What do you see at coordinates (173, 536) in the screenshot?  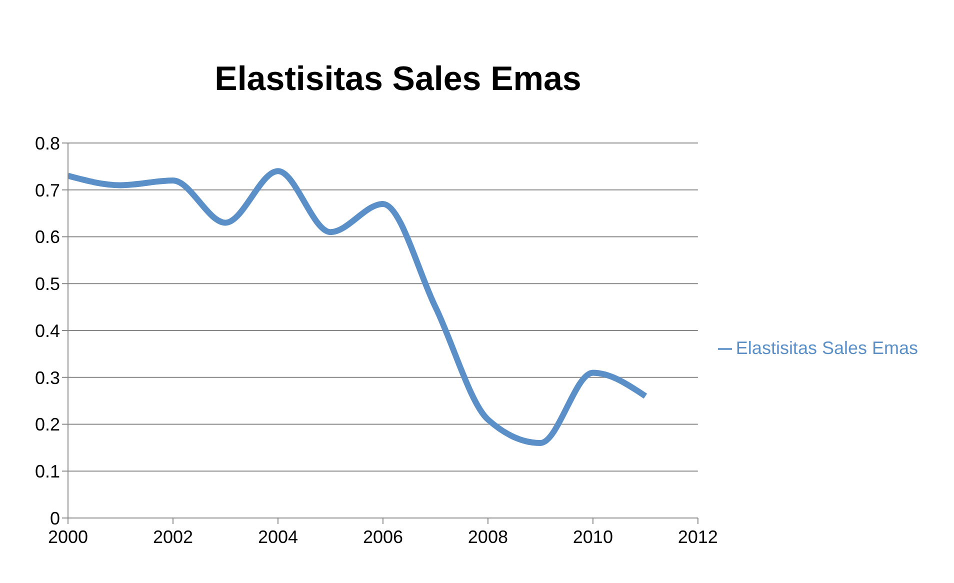 I see `x-tick-label: 2002` at bounding box center [173, 536].